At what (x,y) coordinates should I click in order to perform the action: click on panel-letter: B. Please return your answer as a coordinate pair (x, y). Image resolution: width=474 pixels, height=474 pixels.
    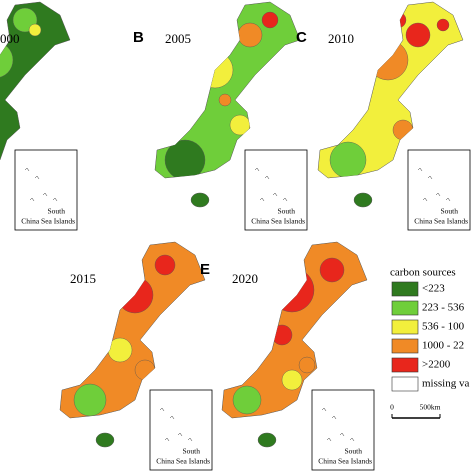
    Looking at the image, I should click on (138, 37).